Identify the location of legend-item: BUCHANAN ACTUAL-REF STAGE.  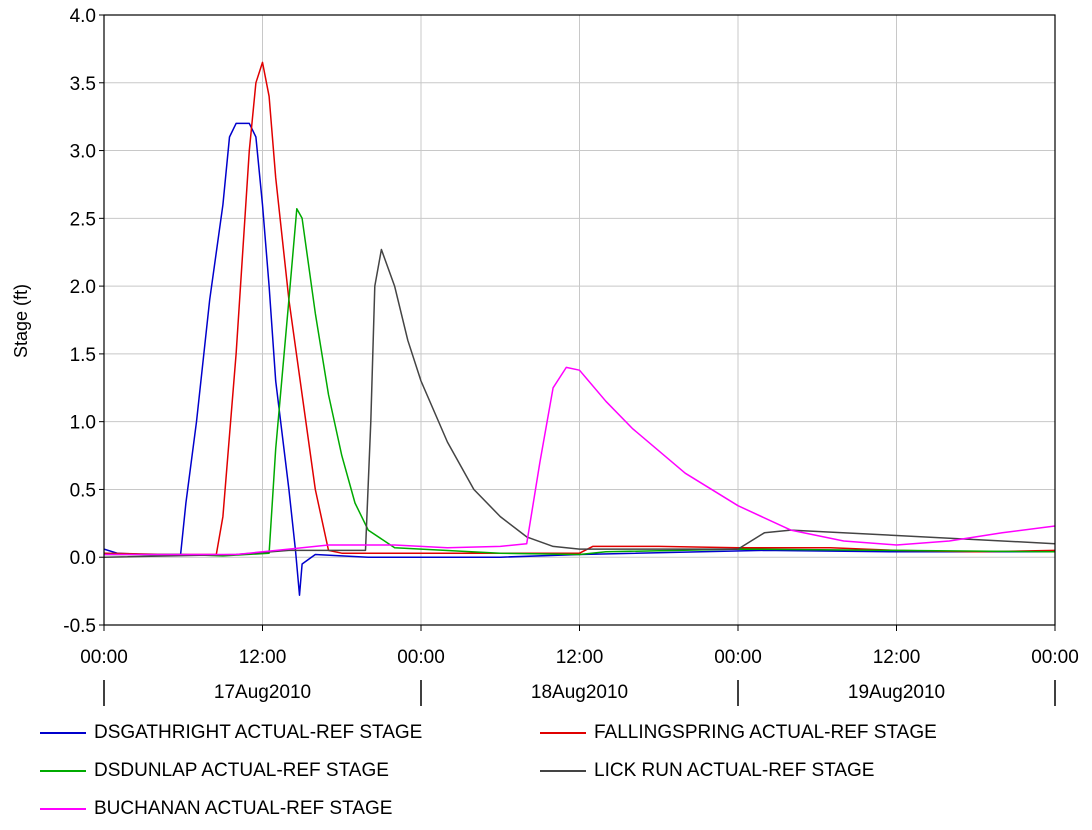
(216, 809).